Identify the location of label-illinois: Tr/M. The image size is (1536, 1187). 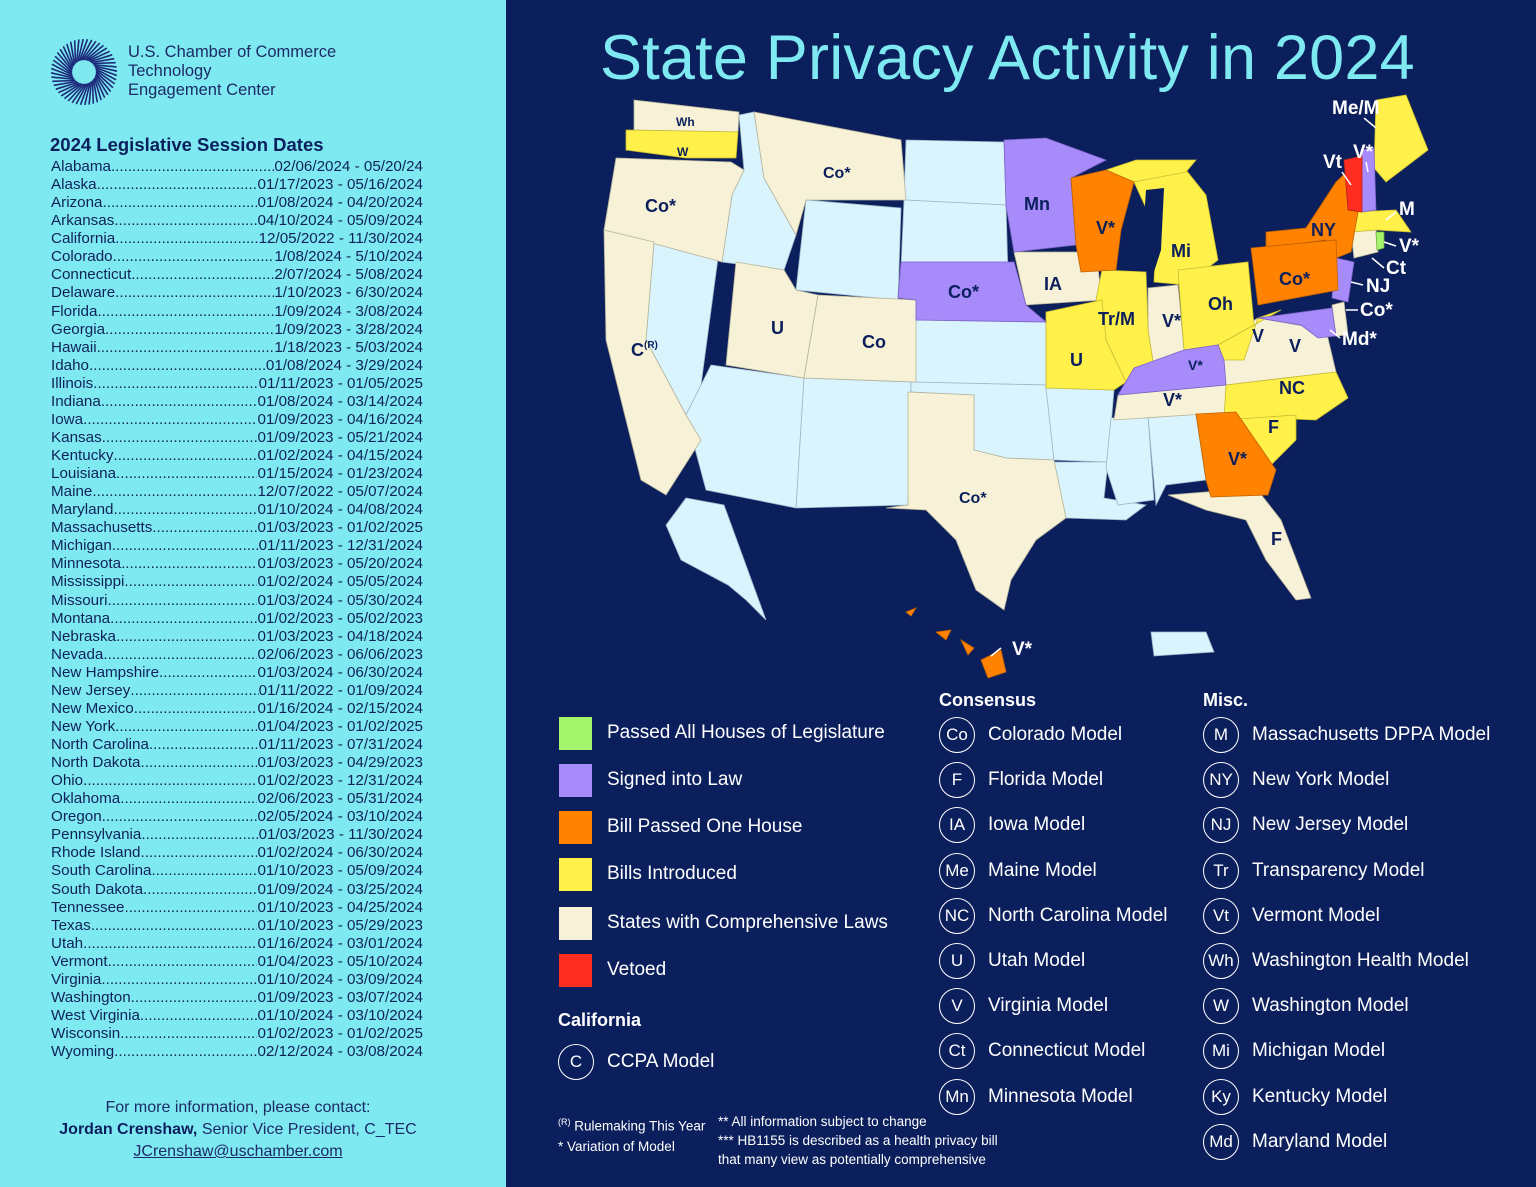
(1116, 319).